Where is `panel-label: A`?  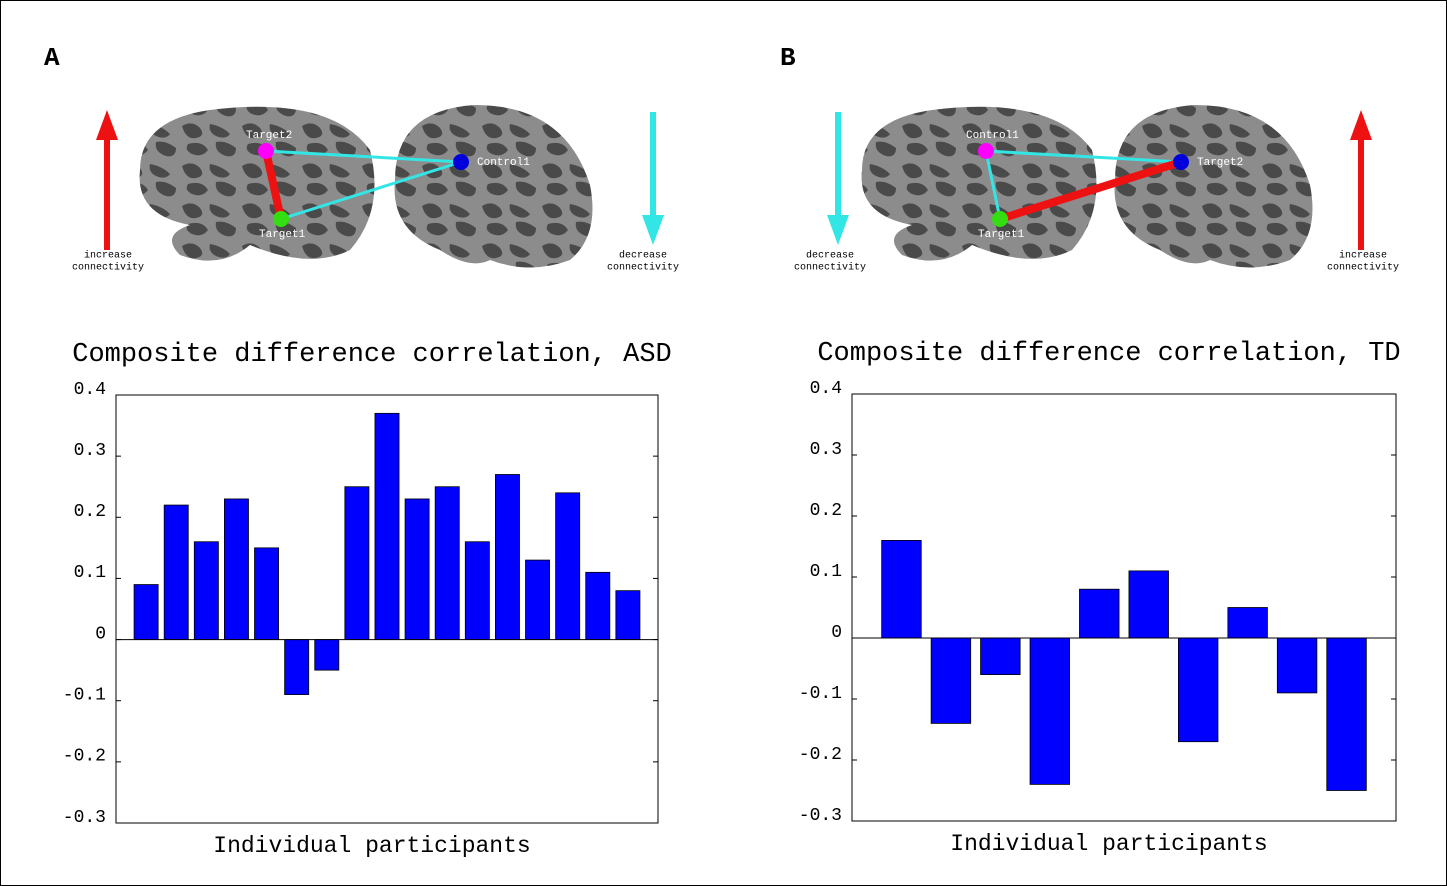 panel-label: A is located at coordinates (52, 58).